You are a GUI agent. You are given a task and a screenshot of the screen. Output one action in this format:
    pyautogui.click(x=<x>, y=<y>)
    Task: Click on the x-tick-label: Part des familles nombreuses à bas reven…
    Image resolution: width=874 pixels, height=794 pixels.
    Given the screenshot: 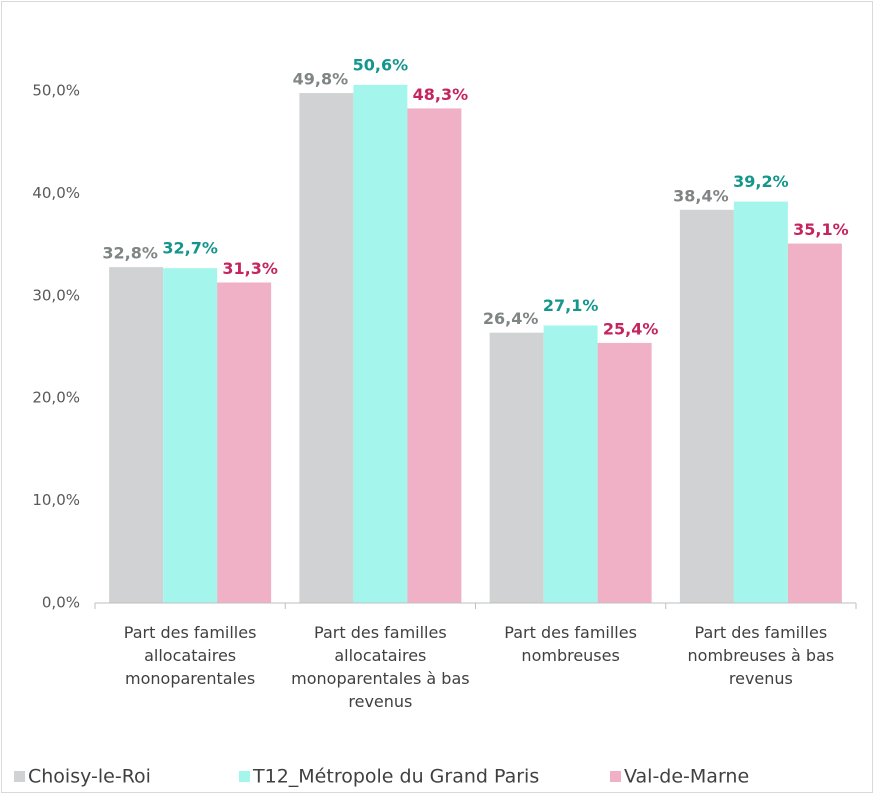 What is the action you would take?
    pyautogui.click(x=761, y=655)
    